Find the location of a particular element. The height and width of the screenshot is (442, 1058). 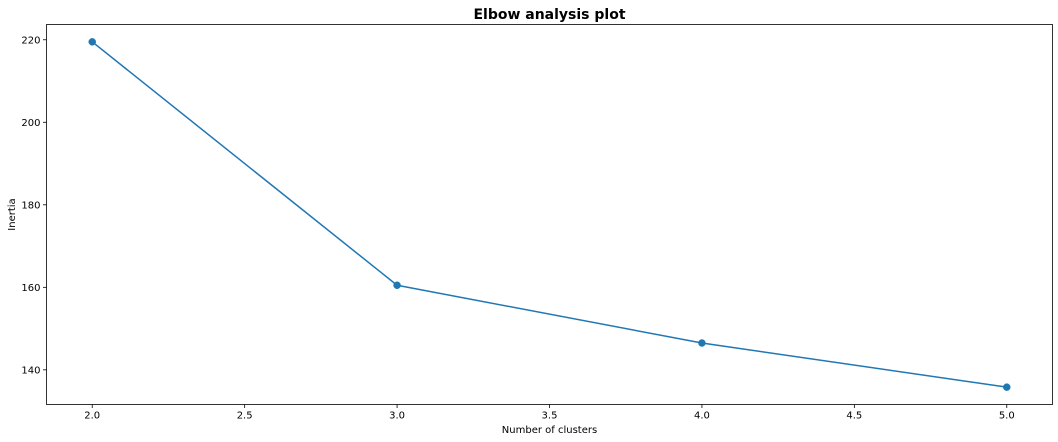

chart-title: Elbow analysis plot is located at coordinates (549, 15).